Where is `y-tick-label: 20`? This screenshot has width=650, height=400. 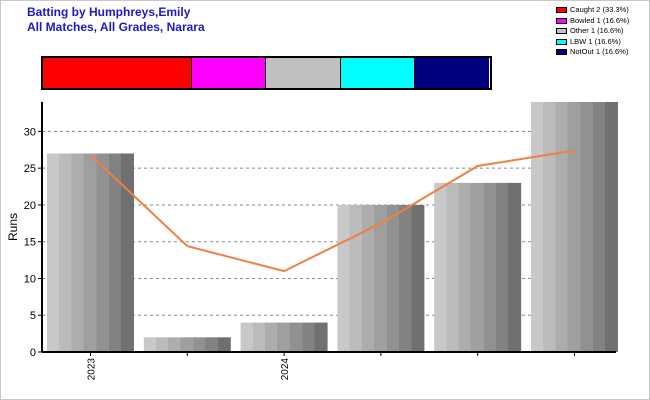 y-tick-label: 20 is located at coordinates (30, 206).